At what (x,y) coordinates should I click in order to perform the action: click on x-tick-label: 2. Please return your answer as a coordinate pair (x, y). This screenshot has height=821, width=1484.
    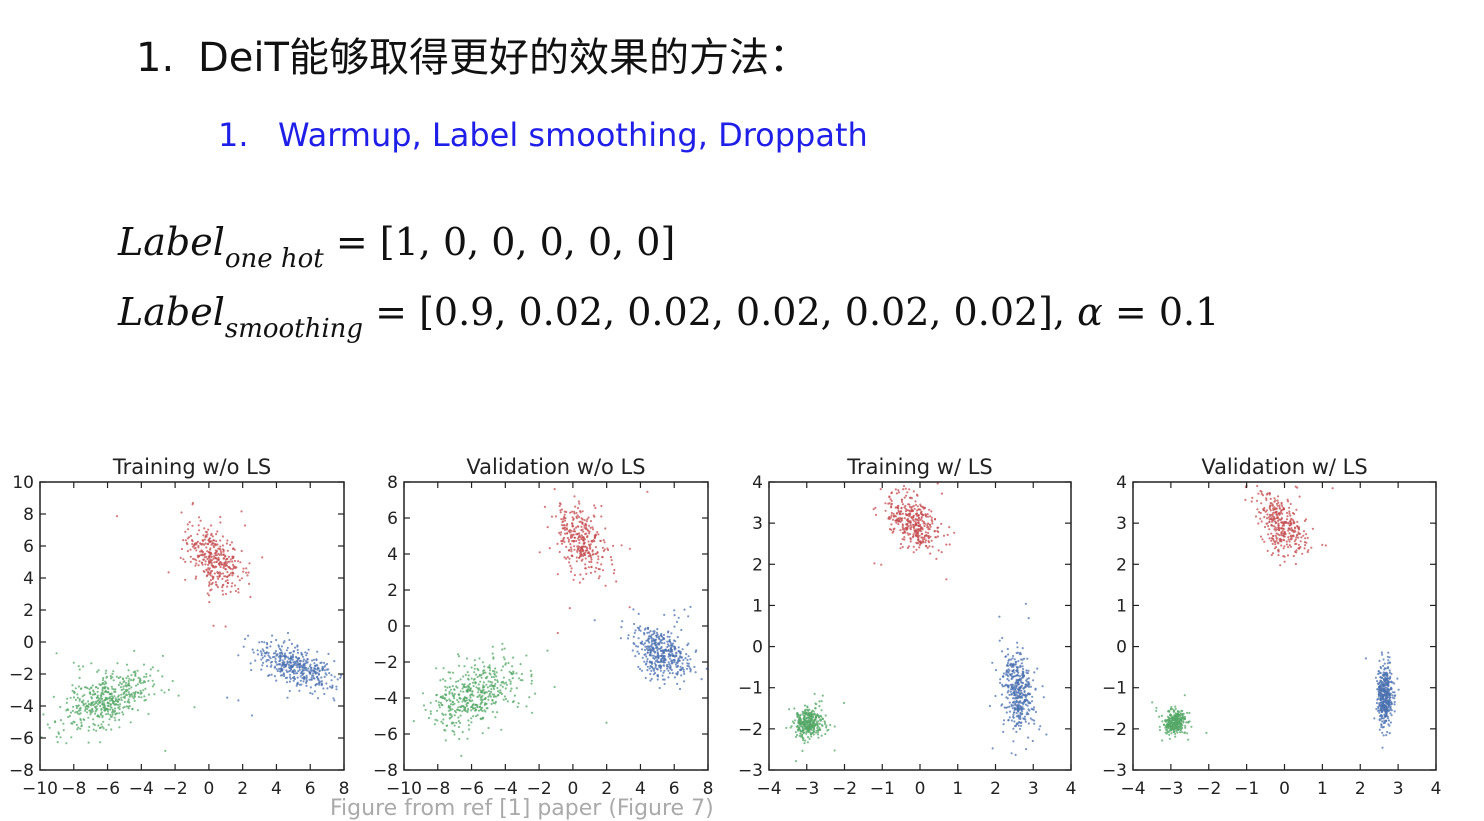
    Looking at the image, I should click on (995, 789).